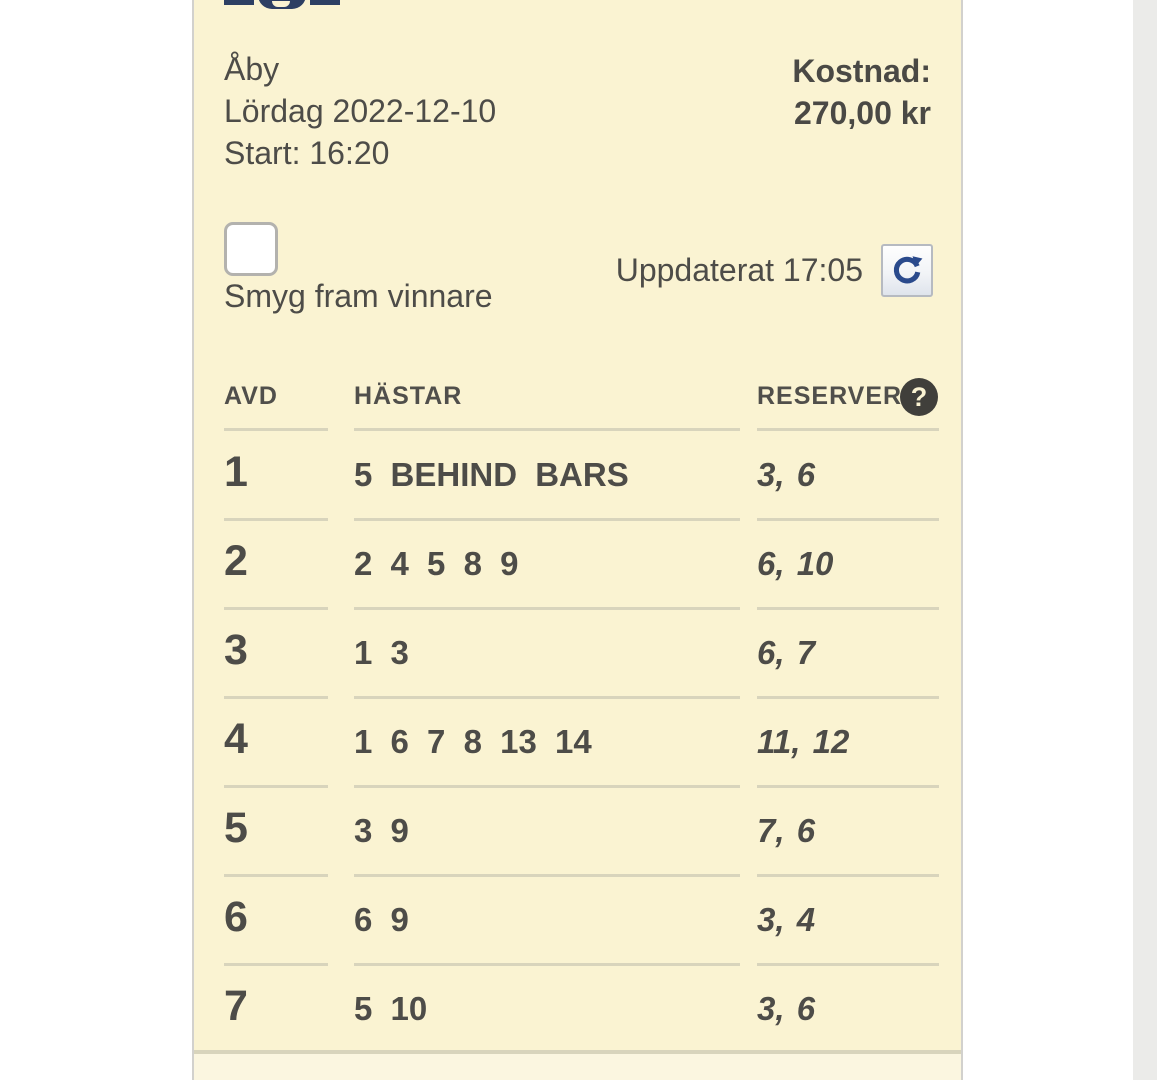  I want to click on table-row: 3 1 3 6, 7, so click(577, 664).